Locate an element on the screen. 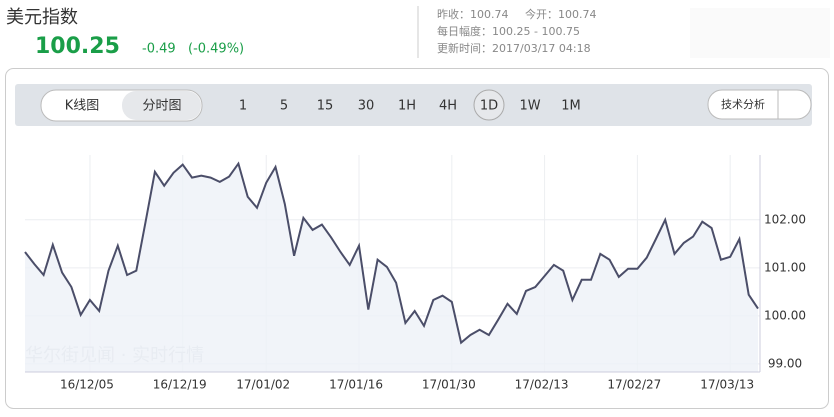 The height and width of the screenshot is (417, 834). tab-active is located at coordinates (161, 105).